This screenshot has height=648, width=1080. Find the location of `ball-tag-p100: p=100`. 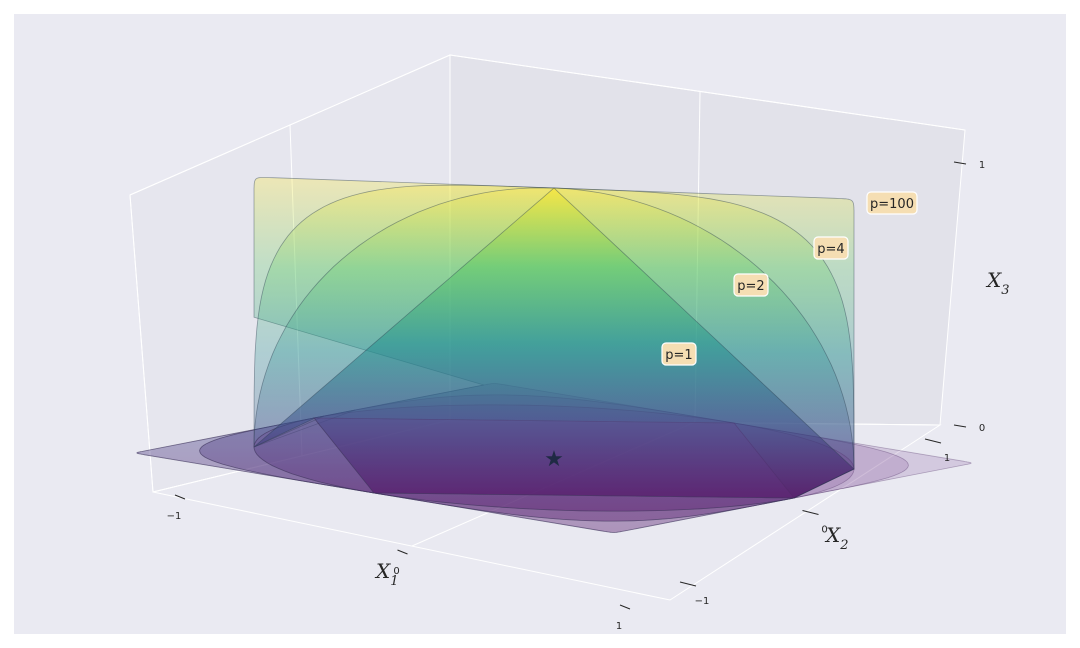

ball-tag-p100: p=100 is located at coordinates (892, 203).